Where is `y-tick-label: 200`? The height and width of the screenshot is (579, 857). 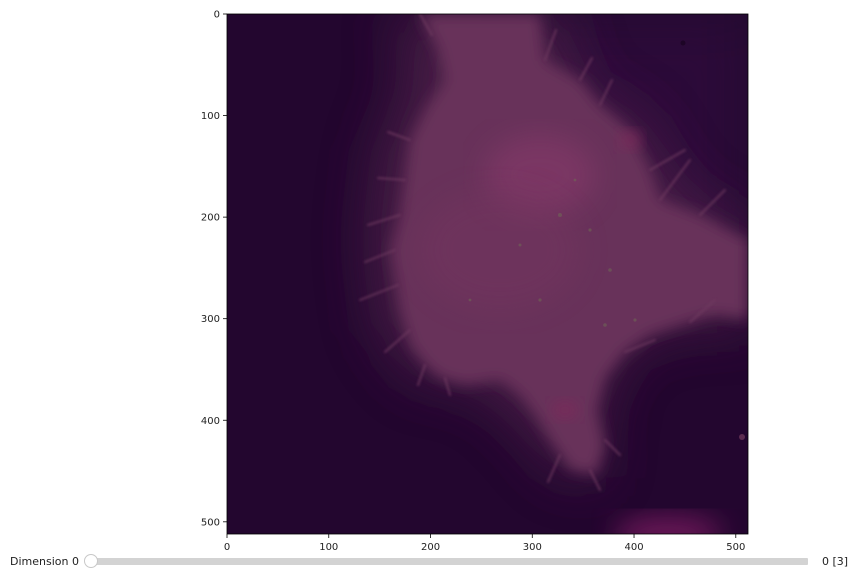 y-tick-label: 200 is located at coordinates (210, 218).